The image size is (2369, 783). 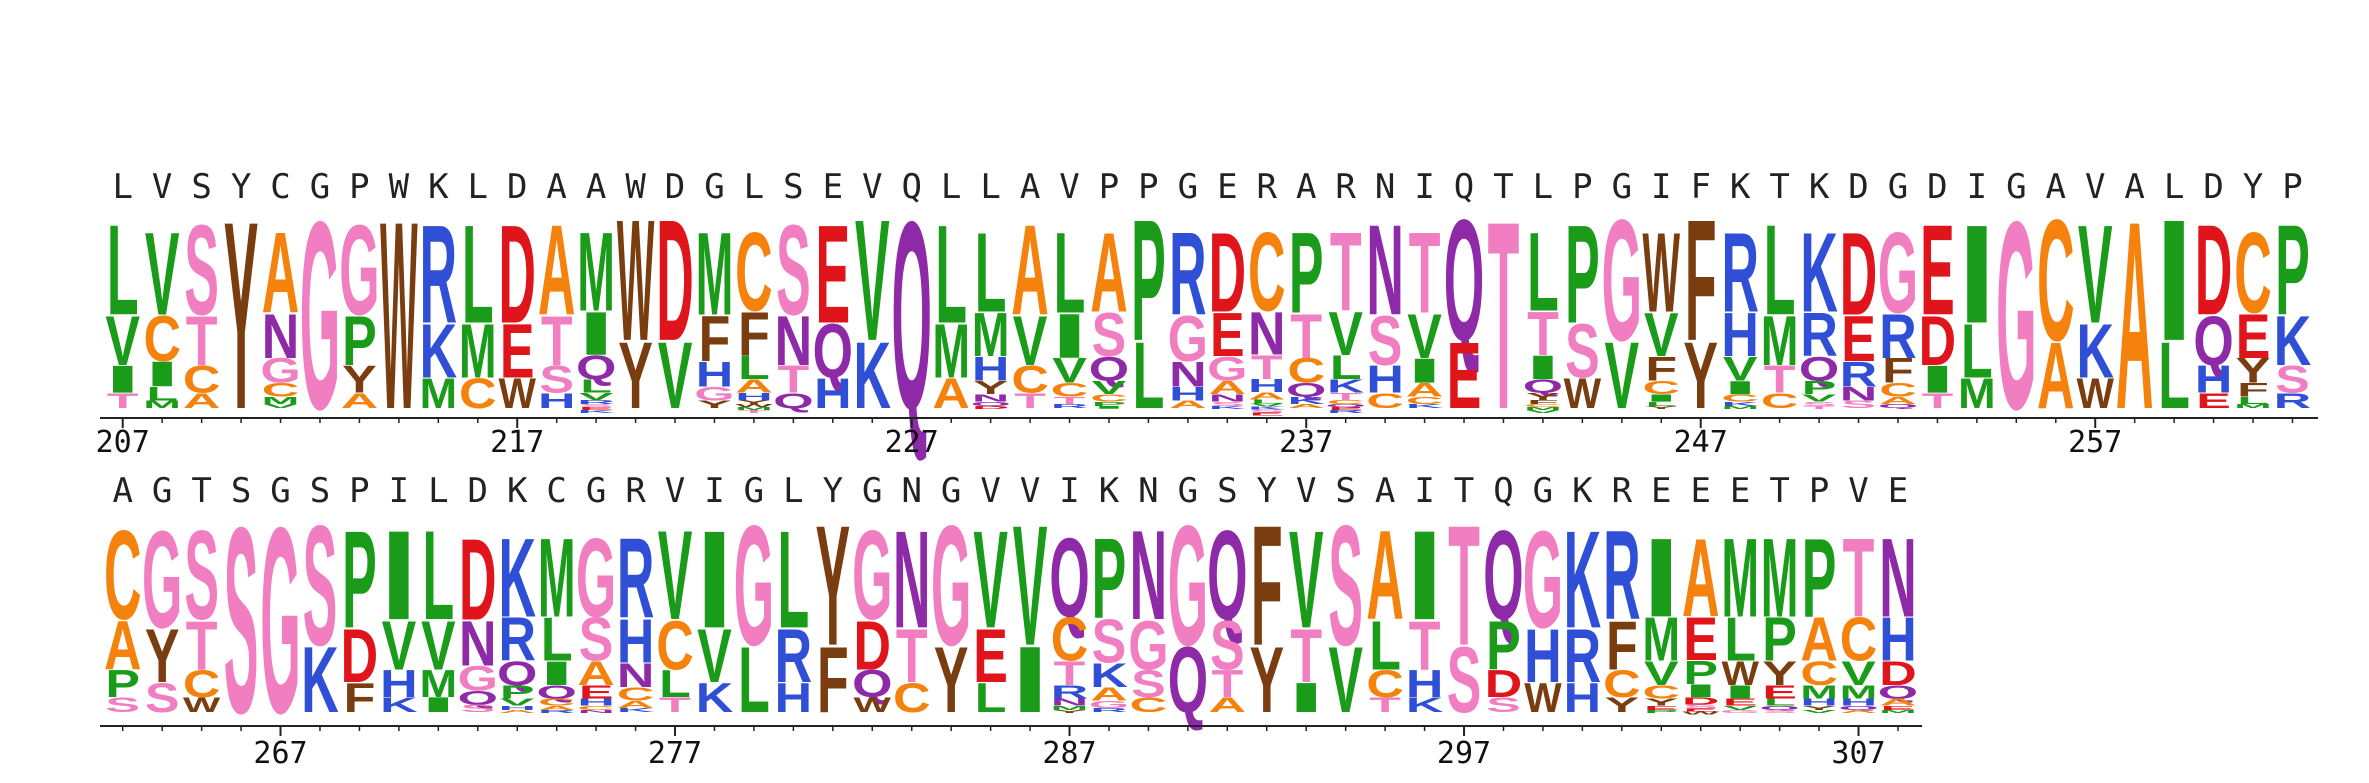 What do you see at coordinates (162, 394) in the screenshot?
I see `logo-letter: L` at bounding box center [162, 394].